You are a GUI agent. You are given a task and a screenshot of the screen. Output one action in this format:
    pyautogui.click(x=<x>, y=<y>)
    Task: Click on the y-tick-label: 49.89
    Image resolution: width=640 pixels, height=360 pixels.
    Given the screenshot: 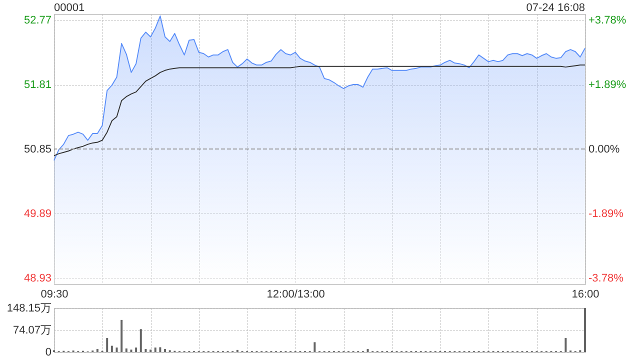 What is the action you would take?
    pyautogui.click(x=38, y=214)
    